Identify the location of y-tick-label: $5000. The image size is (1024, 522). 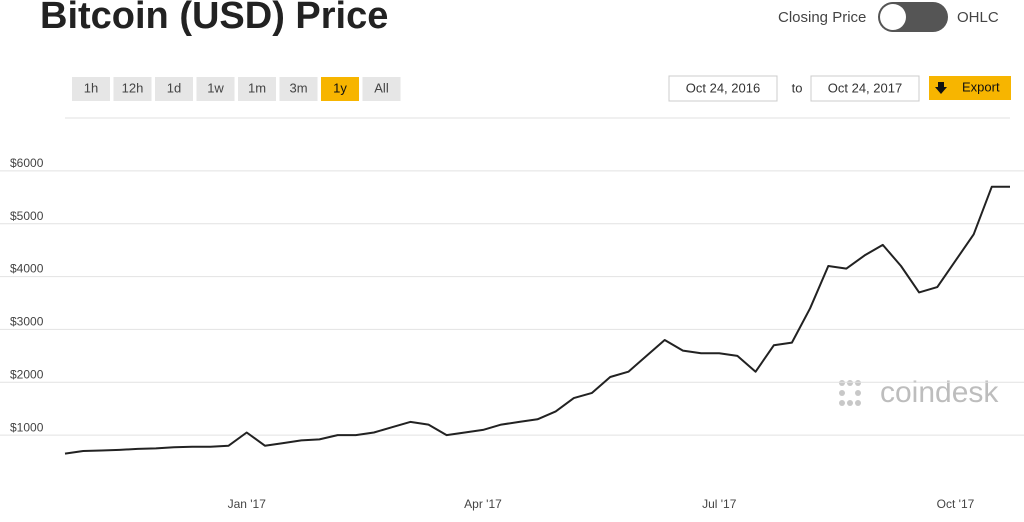
(27, 216).